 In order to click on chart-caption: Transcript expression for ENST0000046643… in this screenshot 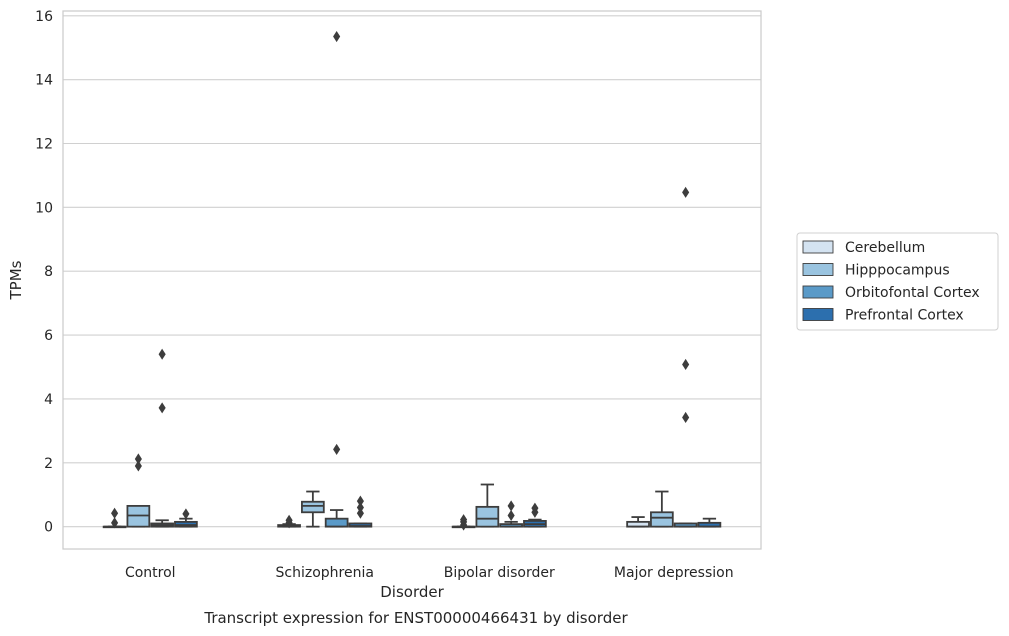, I will do `click(415, 618)`.